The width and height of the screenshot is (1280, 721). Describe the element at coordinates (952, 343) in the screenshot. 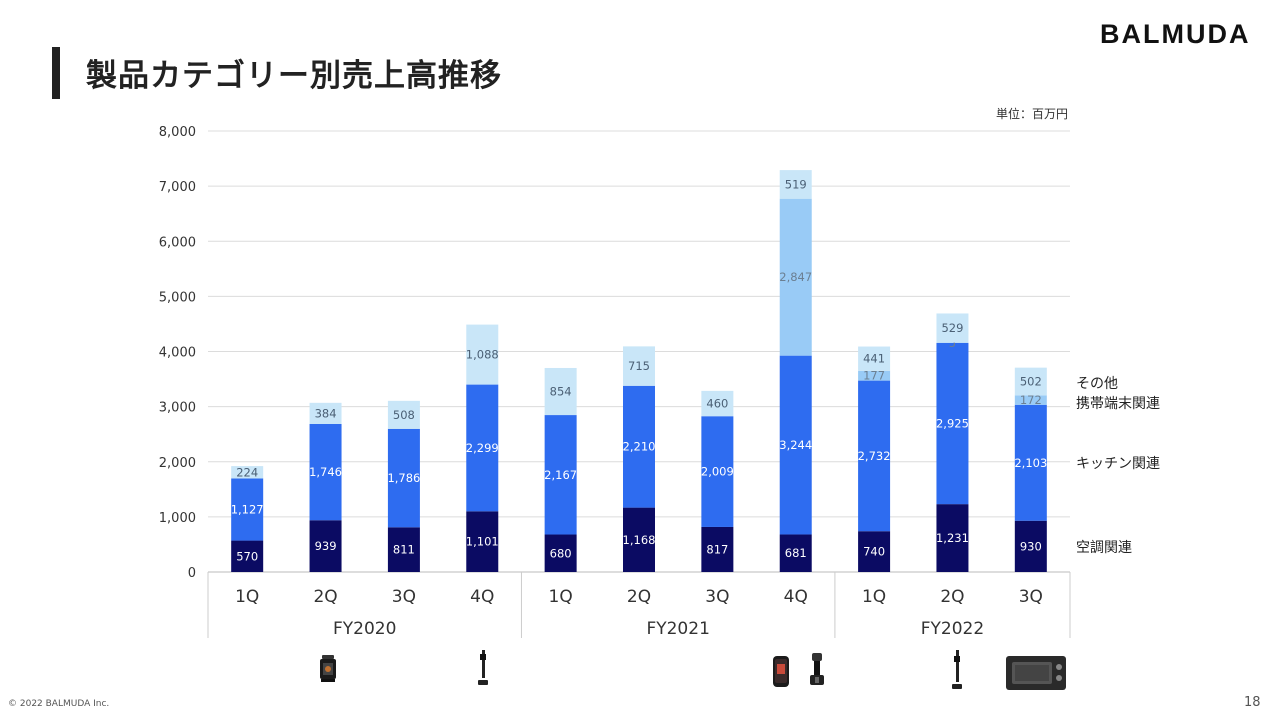

I see `data-label: 5` at that location.